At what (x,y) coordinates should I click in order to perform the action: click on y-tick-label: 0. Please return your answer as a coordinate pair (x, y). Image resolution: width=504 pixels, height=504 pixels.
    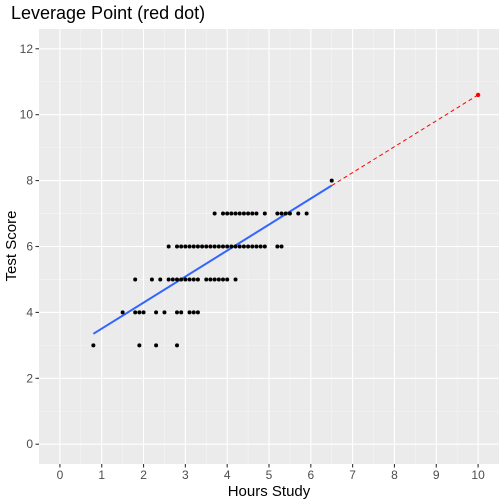
    Looking at the image, I should click on (29, 444).